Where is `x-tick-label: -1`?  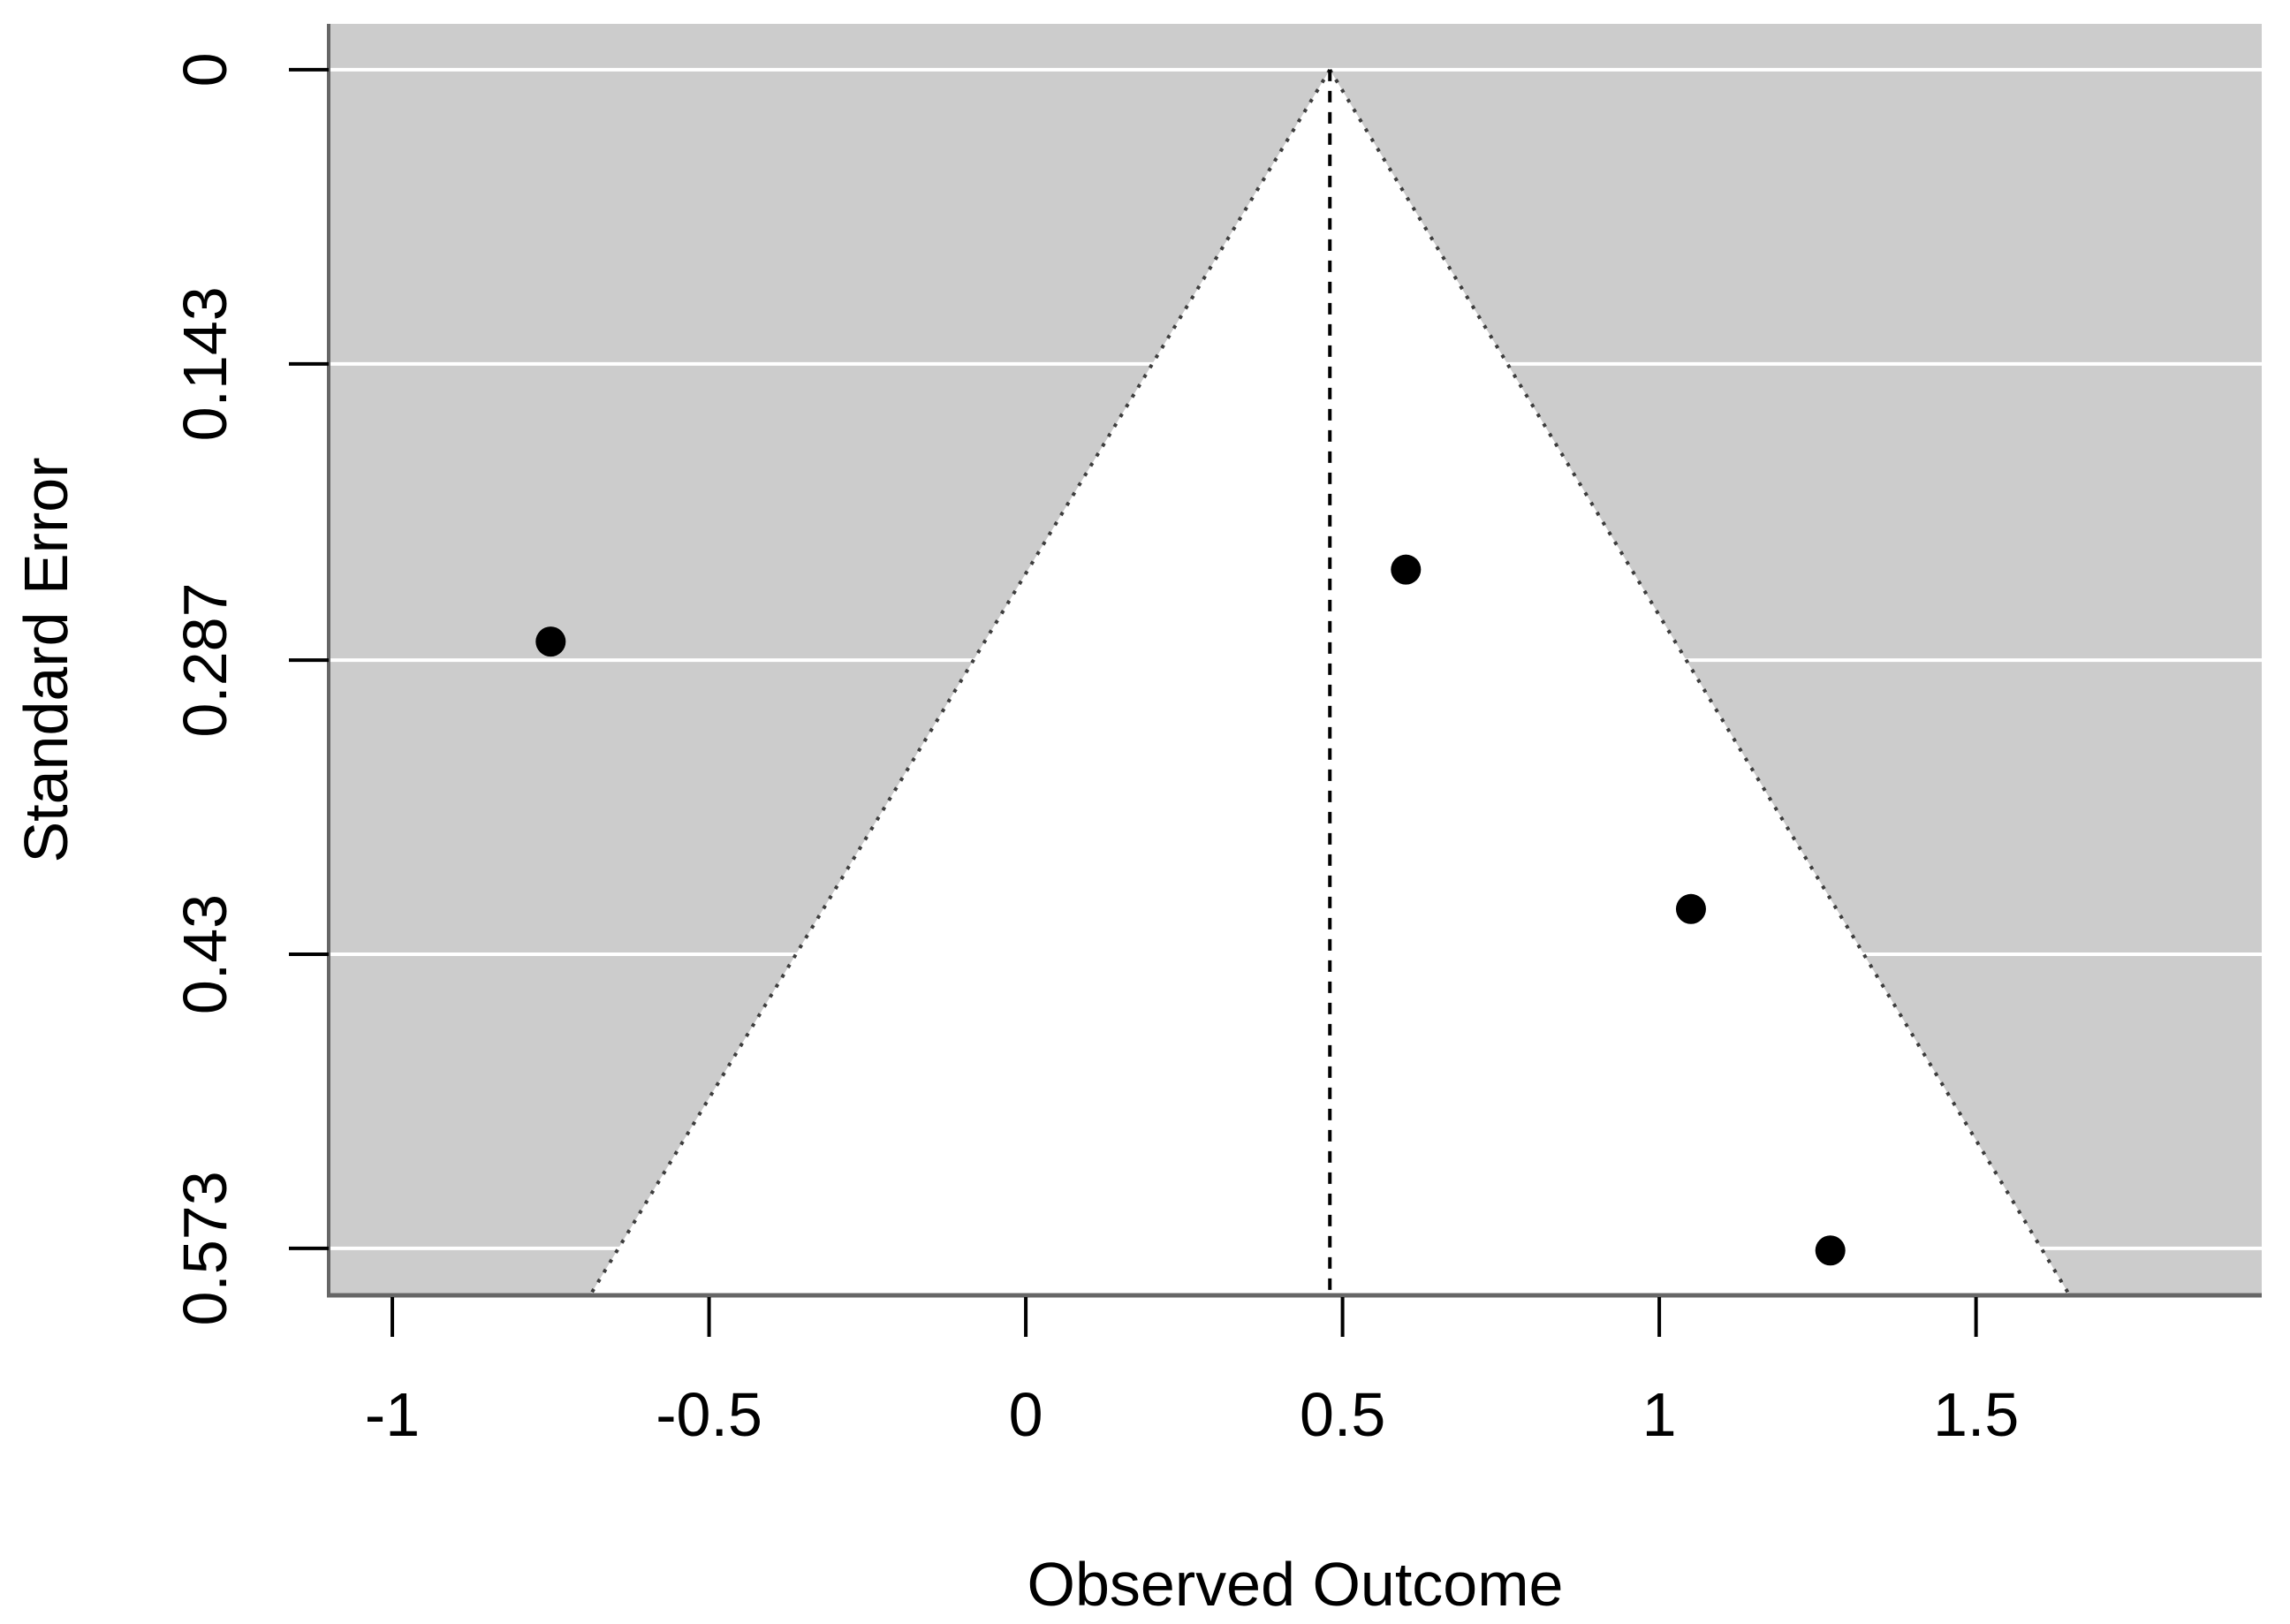
x-tick-label: -1 is located at coordinates (392, 1414).